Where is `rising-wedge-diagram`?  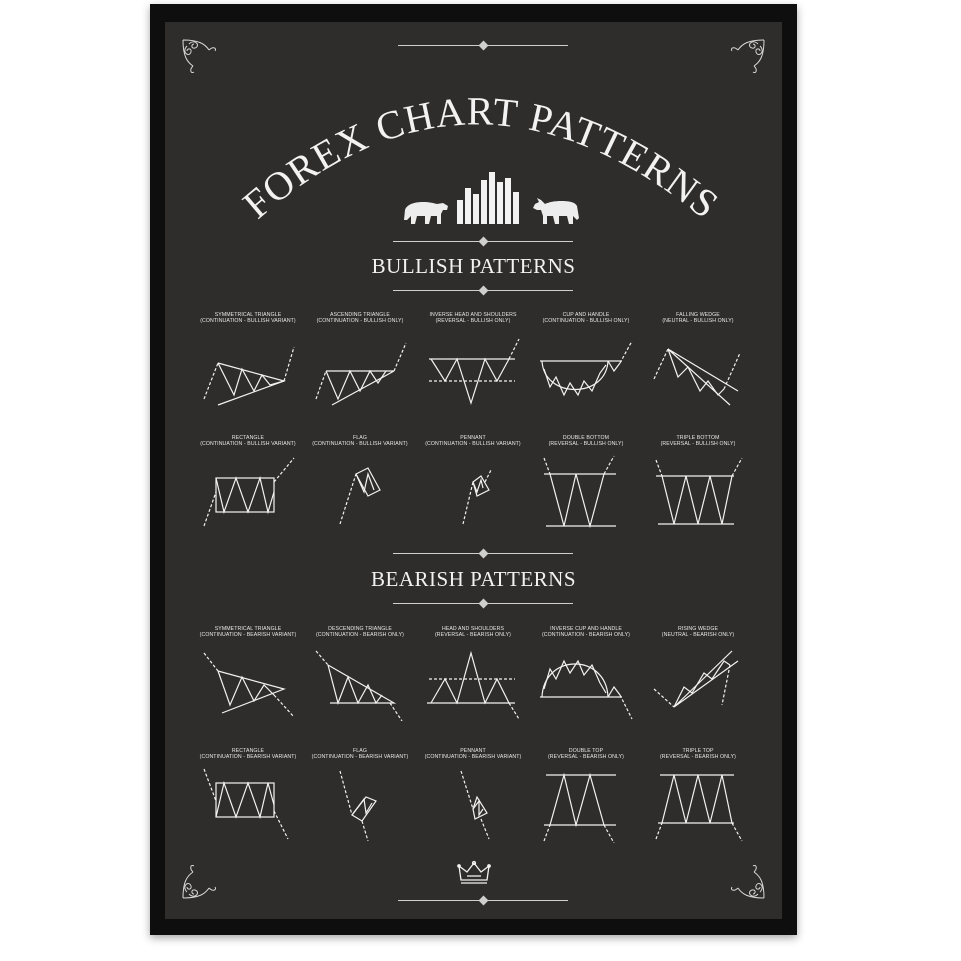
rising-wedge-diagram is located at coordinates (696, 679).